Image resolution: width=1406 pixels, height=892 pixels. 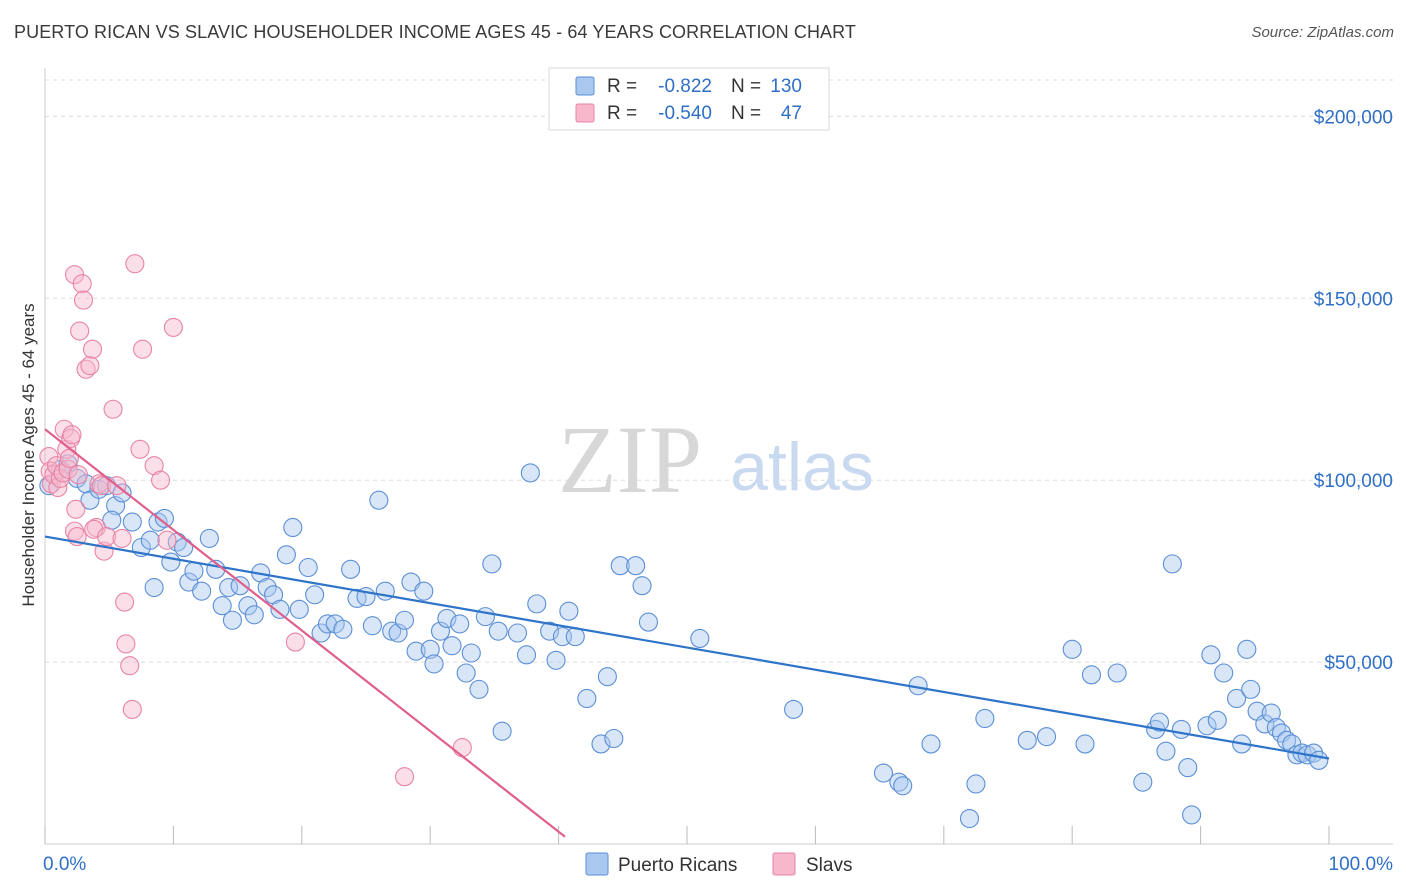 What do you see at coordinates (585, 113) in the screenshot?
I see `stats-swatch-pink` at bounding box center [585, 113].